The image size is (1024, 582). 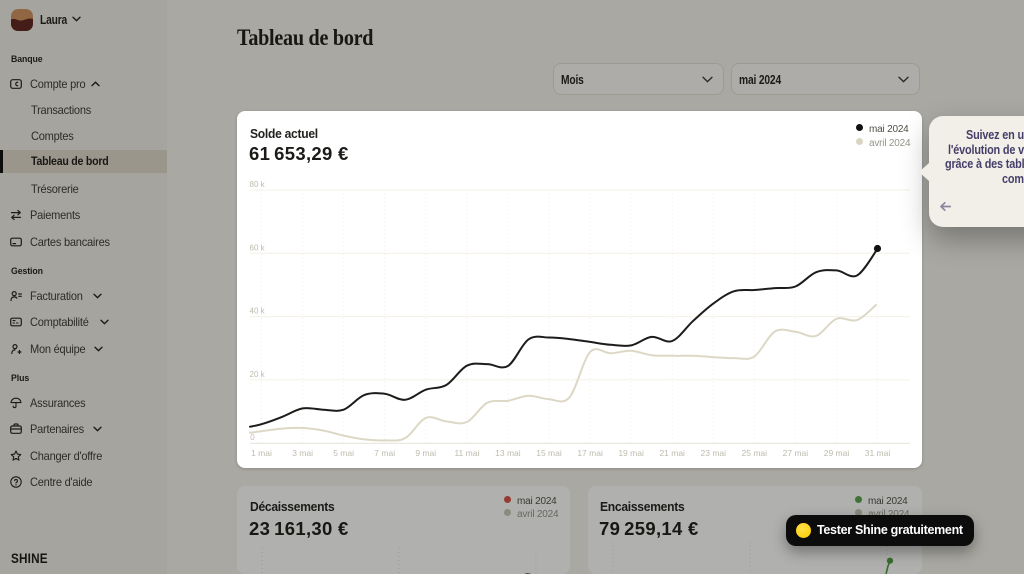 I want to click on svg-text: 7 mai, so click(x=384, y=453).